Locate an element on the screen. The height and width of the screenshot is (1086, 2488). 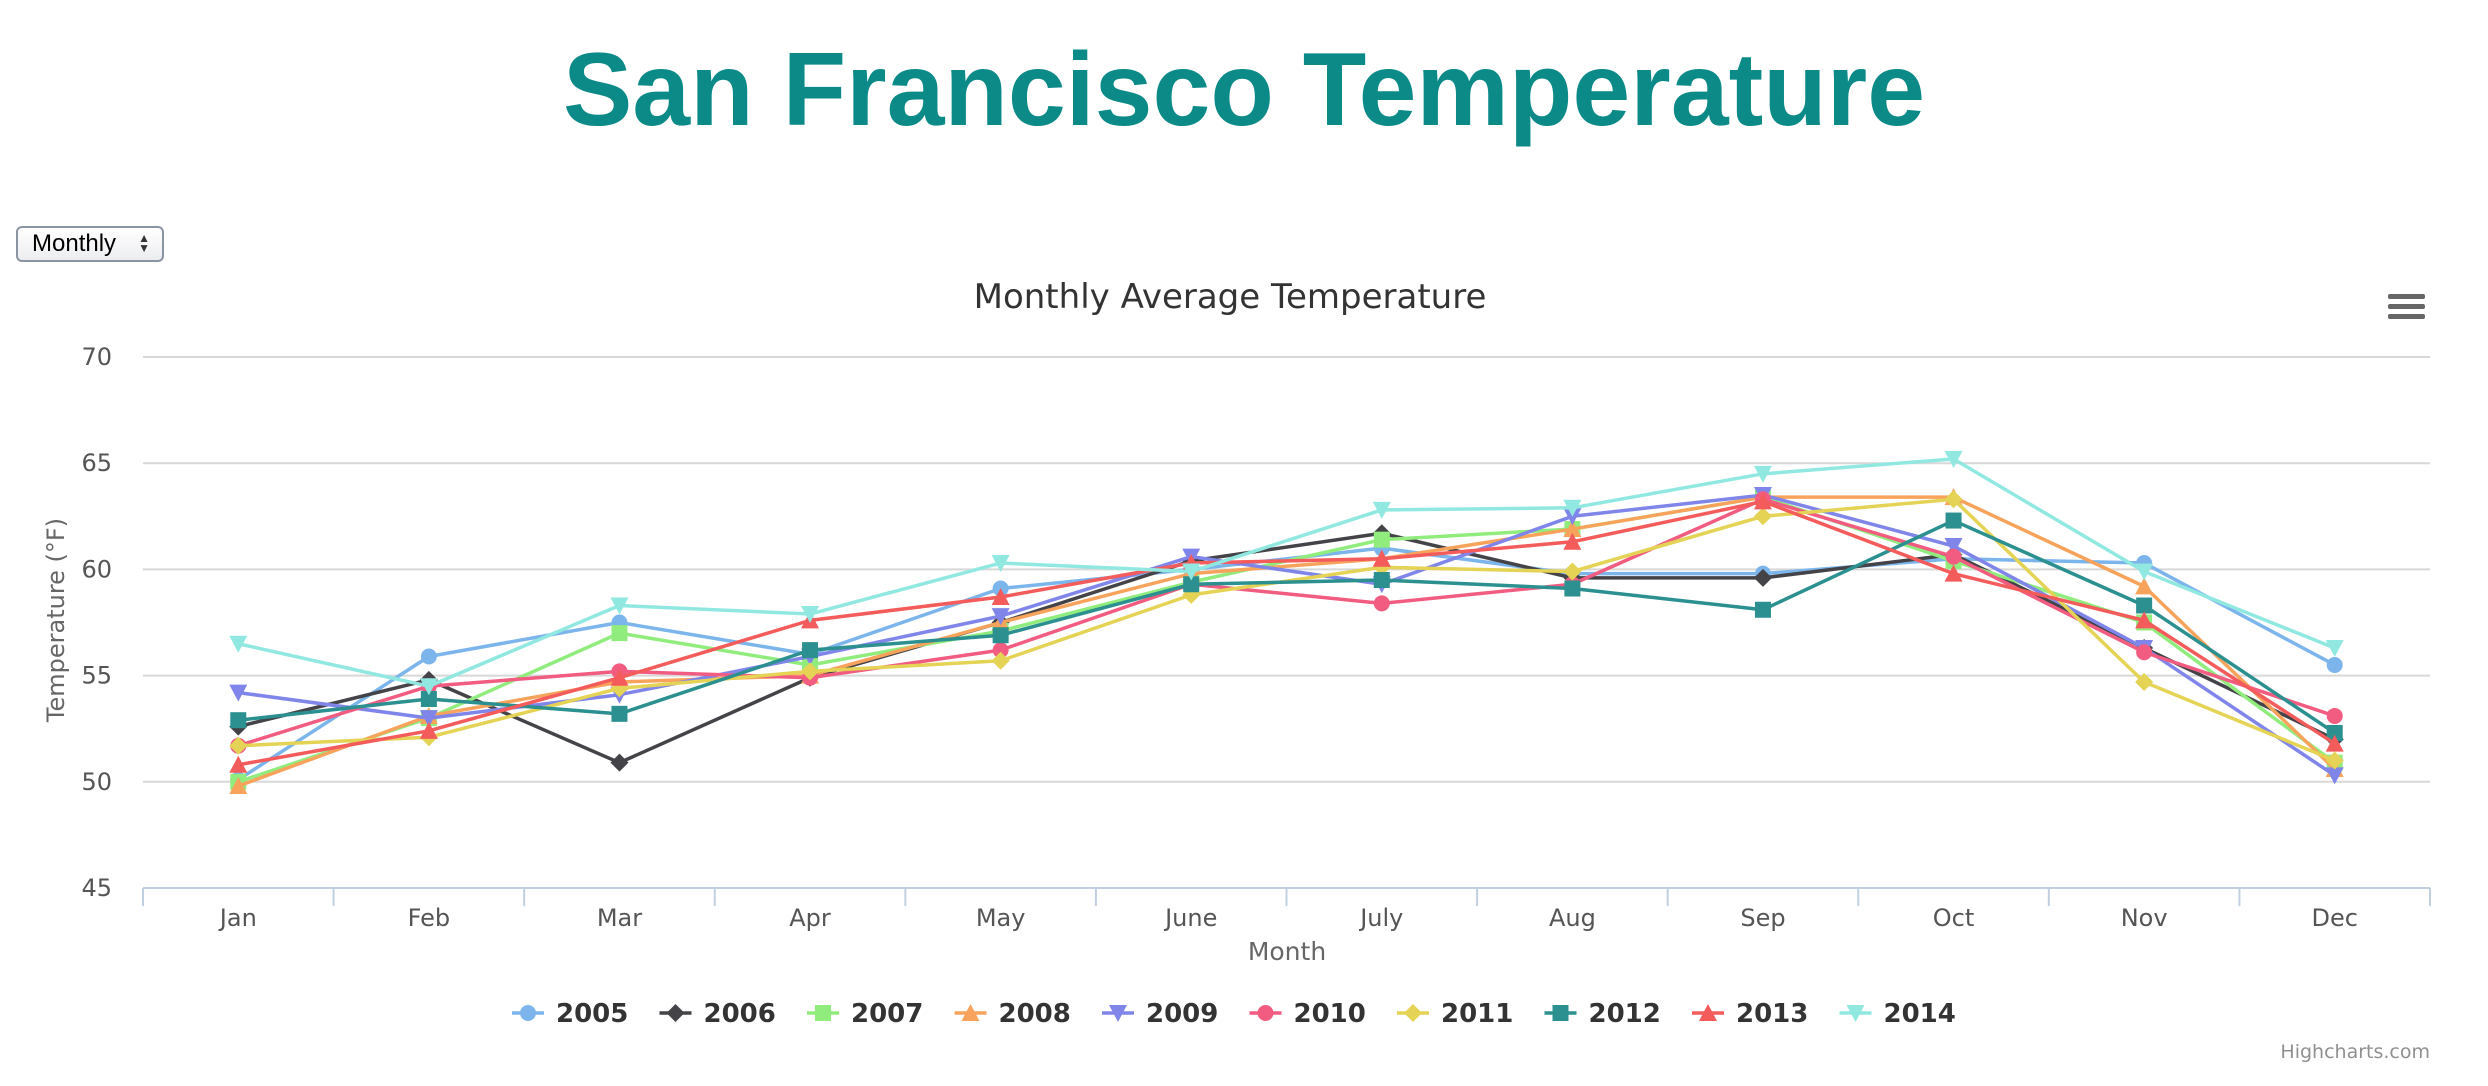
x-tick-label: Oct is located at coordinates (1954, 918).